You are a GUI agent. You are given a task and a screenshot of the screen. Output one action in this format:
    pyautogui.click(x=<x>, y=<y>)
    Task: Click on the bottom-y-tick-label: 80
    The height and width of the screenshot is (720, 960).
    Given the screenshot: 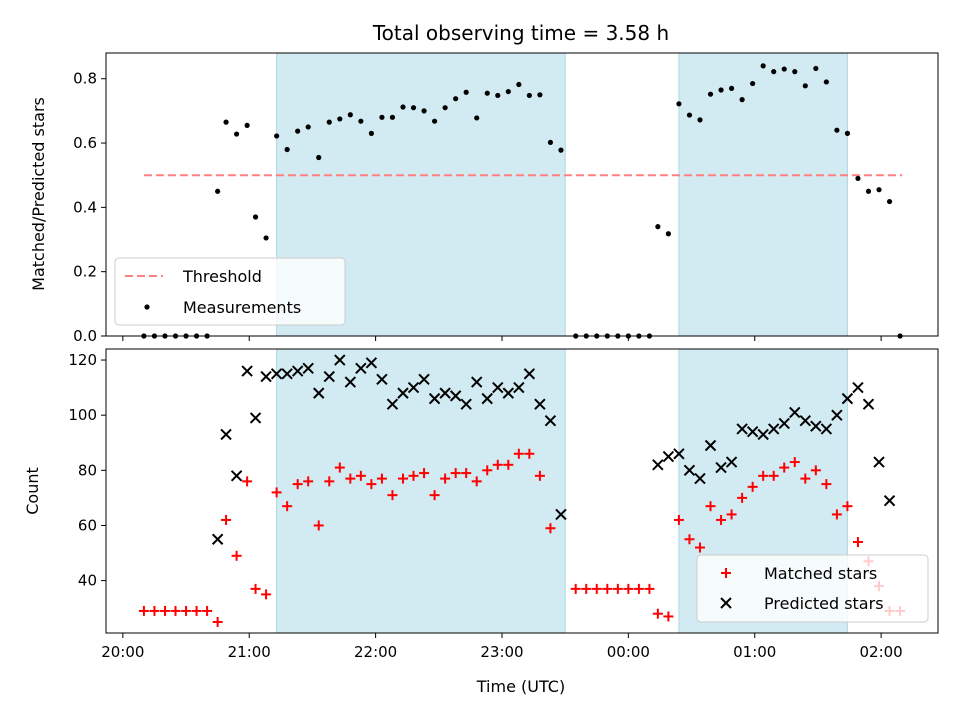 What is the action you would take?
    pyautogui.click(x=87, y=470)
    